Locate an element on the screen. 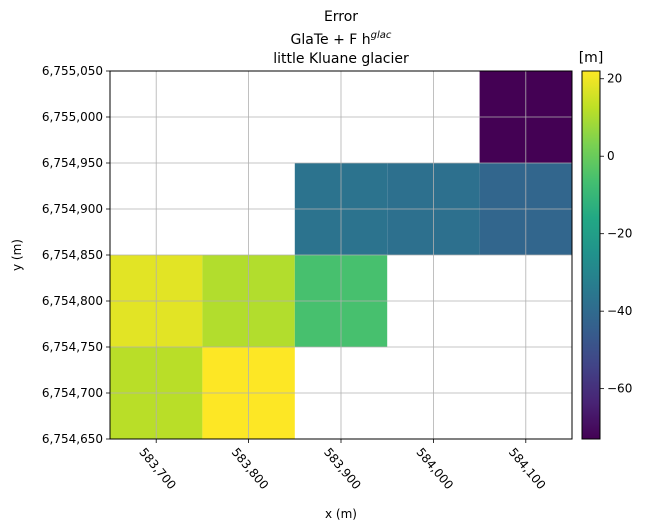  x-tick-label-2: 583,900 is located at coordinates (342, 468).